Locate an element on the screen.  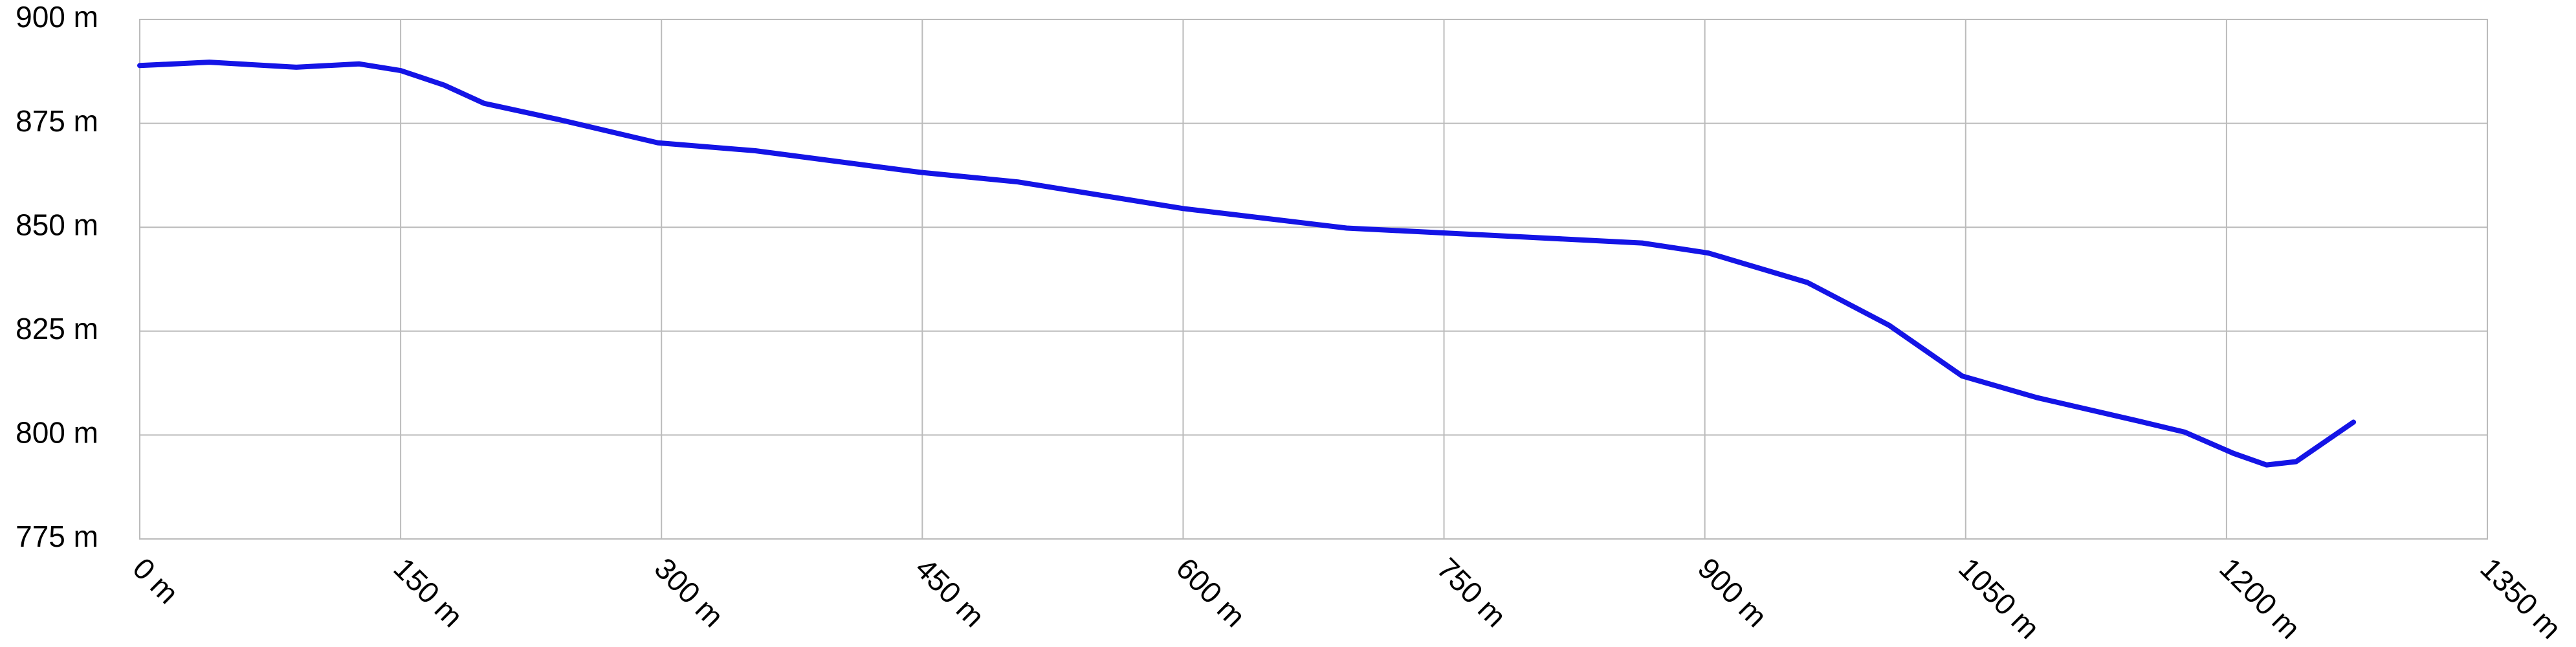
x-tick-label: 900 m is located at coordinates (1733, 592).